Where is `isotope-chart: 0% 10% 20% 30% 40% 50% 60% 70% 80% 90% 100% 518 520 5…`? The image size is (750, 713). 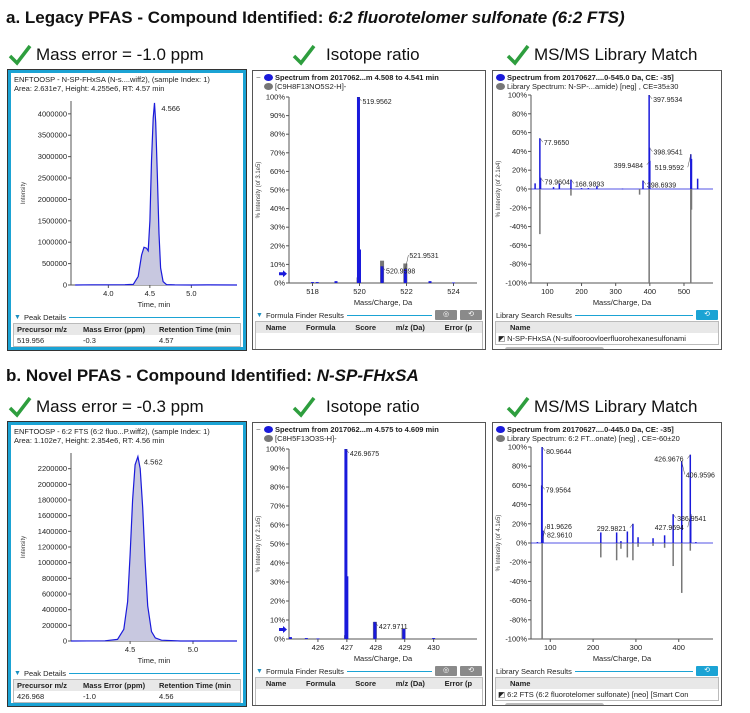 isotope-chart: 0% 10% 20% 30% 40% 50% 60% 70% 80% 90% 100% 518 520 5… is located at coordinates (366, 200).